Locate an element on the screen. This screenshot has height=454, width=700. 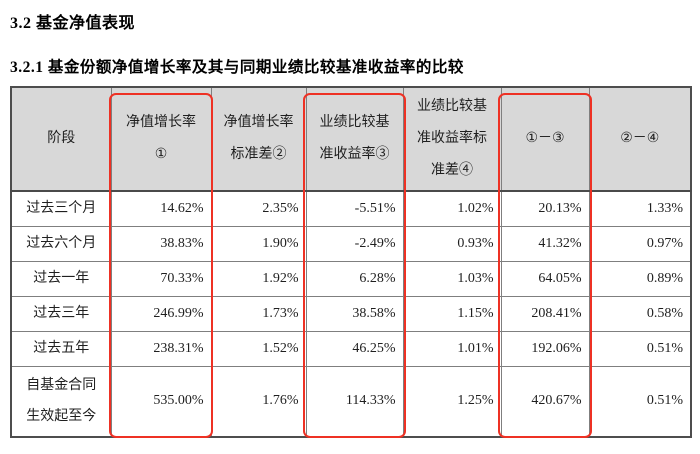
value-cell: 14.62% is located at coordinates (161, 208).